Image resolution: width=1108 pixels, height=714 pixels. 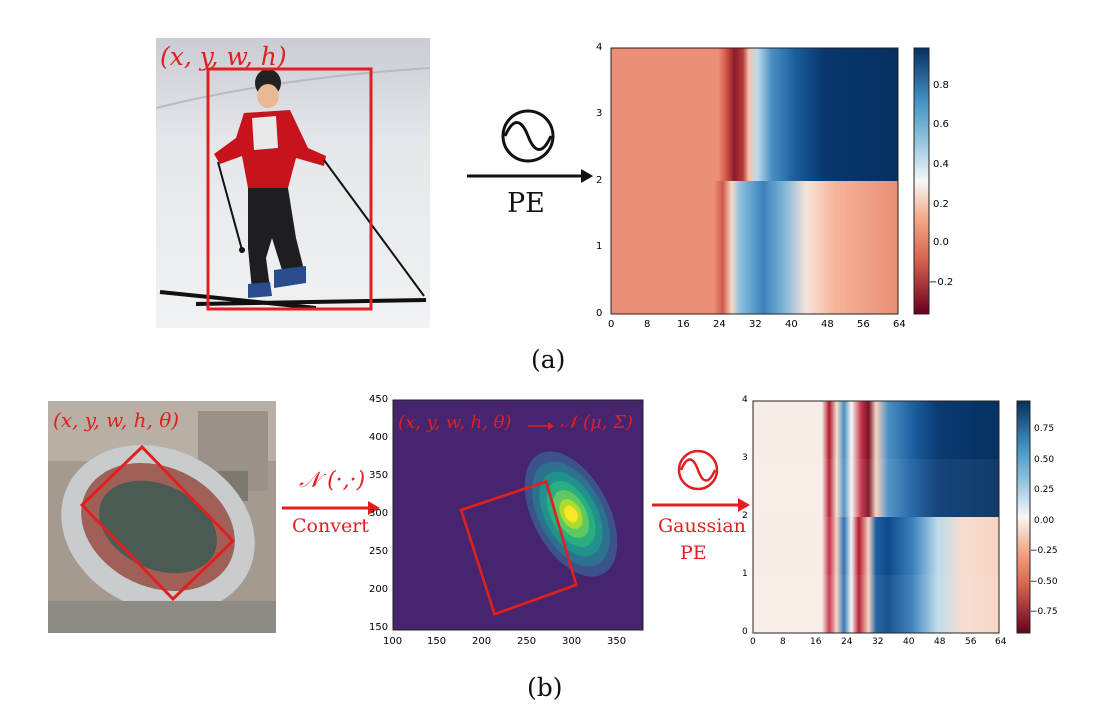 I want to click on xtick: 100, so click(x=393, y=641).